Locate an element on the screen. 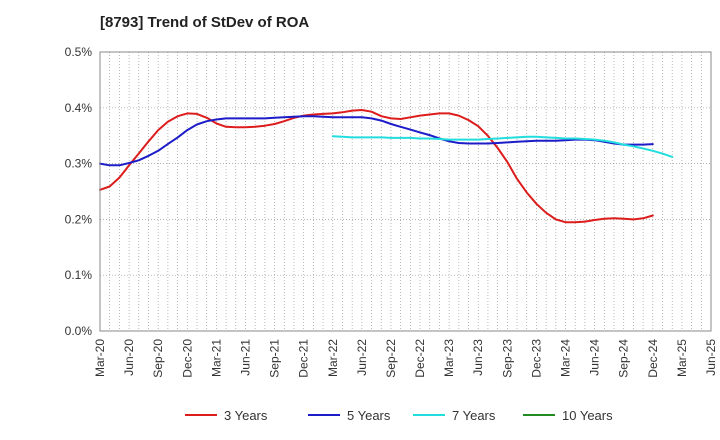 Image resolution: width=720 pixels, height=440 pixels. y-tick-label: 0.5% is located at coordinates (79, 52).